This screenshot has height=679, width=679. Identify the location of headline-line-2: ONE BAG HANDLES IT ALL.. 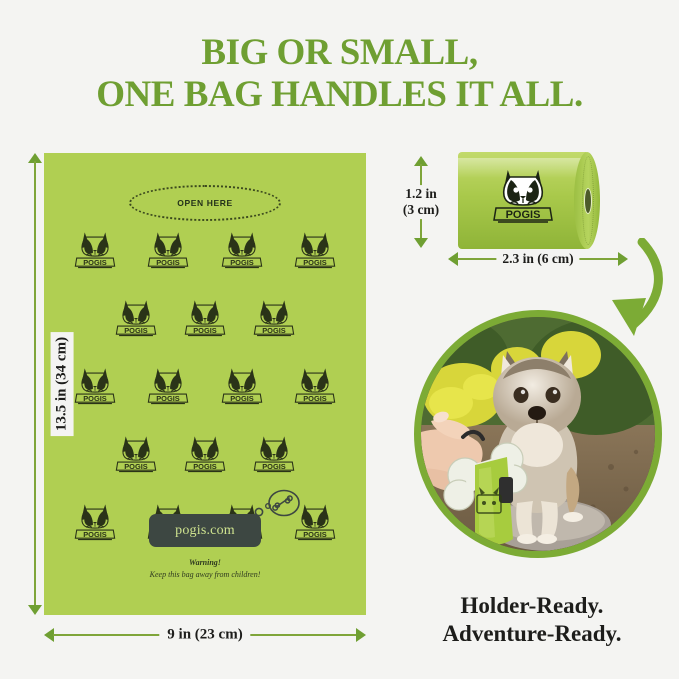
(339, 94).